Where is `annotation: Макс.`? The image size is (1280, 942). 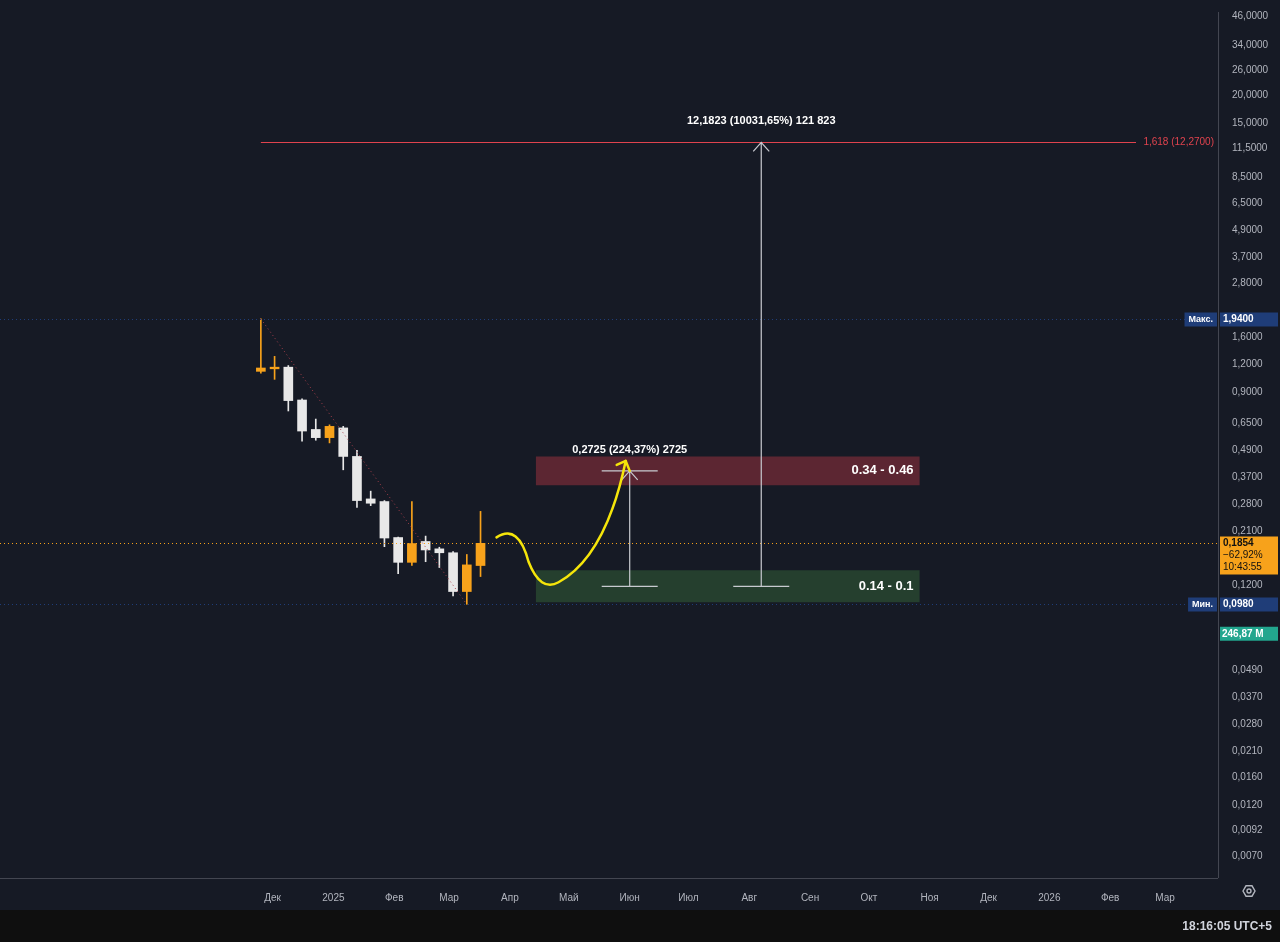
annotation: Макс. is located at coordinates (1201, 318).